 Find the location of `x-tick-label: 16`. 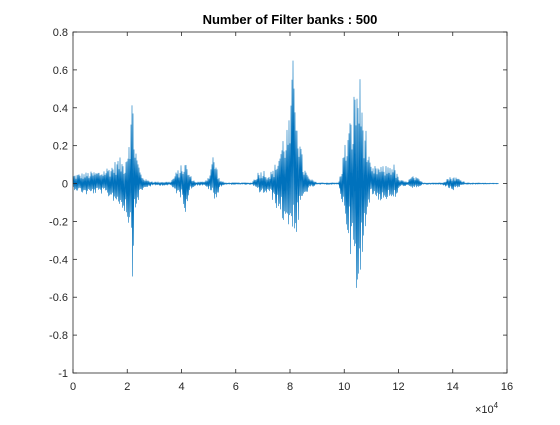

x-tick-label: 16 is located at coordinates (507, 387).